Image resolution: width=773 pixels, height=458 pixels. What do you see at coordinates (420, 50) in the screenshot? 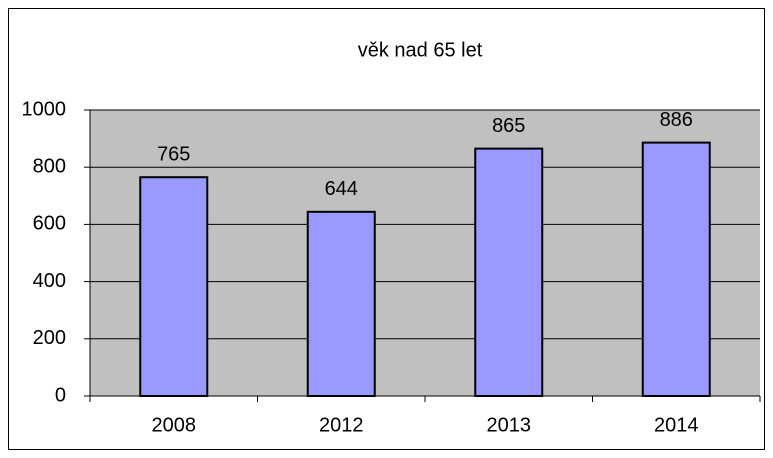
I see `chart-title: věk nad 65 let` at bounding box center [420, 50].